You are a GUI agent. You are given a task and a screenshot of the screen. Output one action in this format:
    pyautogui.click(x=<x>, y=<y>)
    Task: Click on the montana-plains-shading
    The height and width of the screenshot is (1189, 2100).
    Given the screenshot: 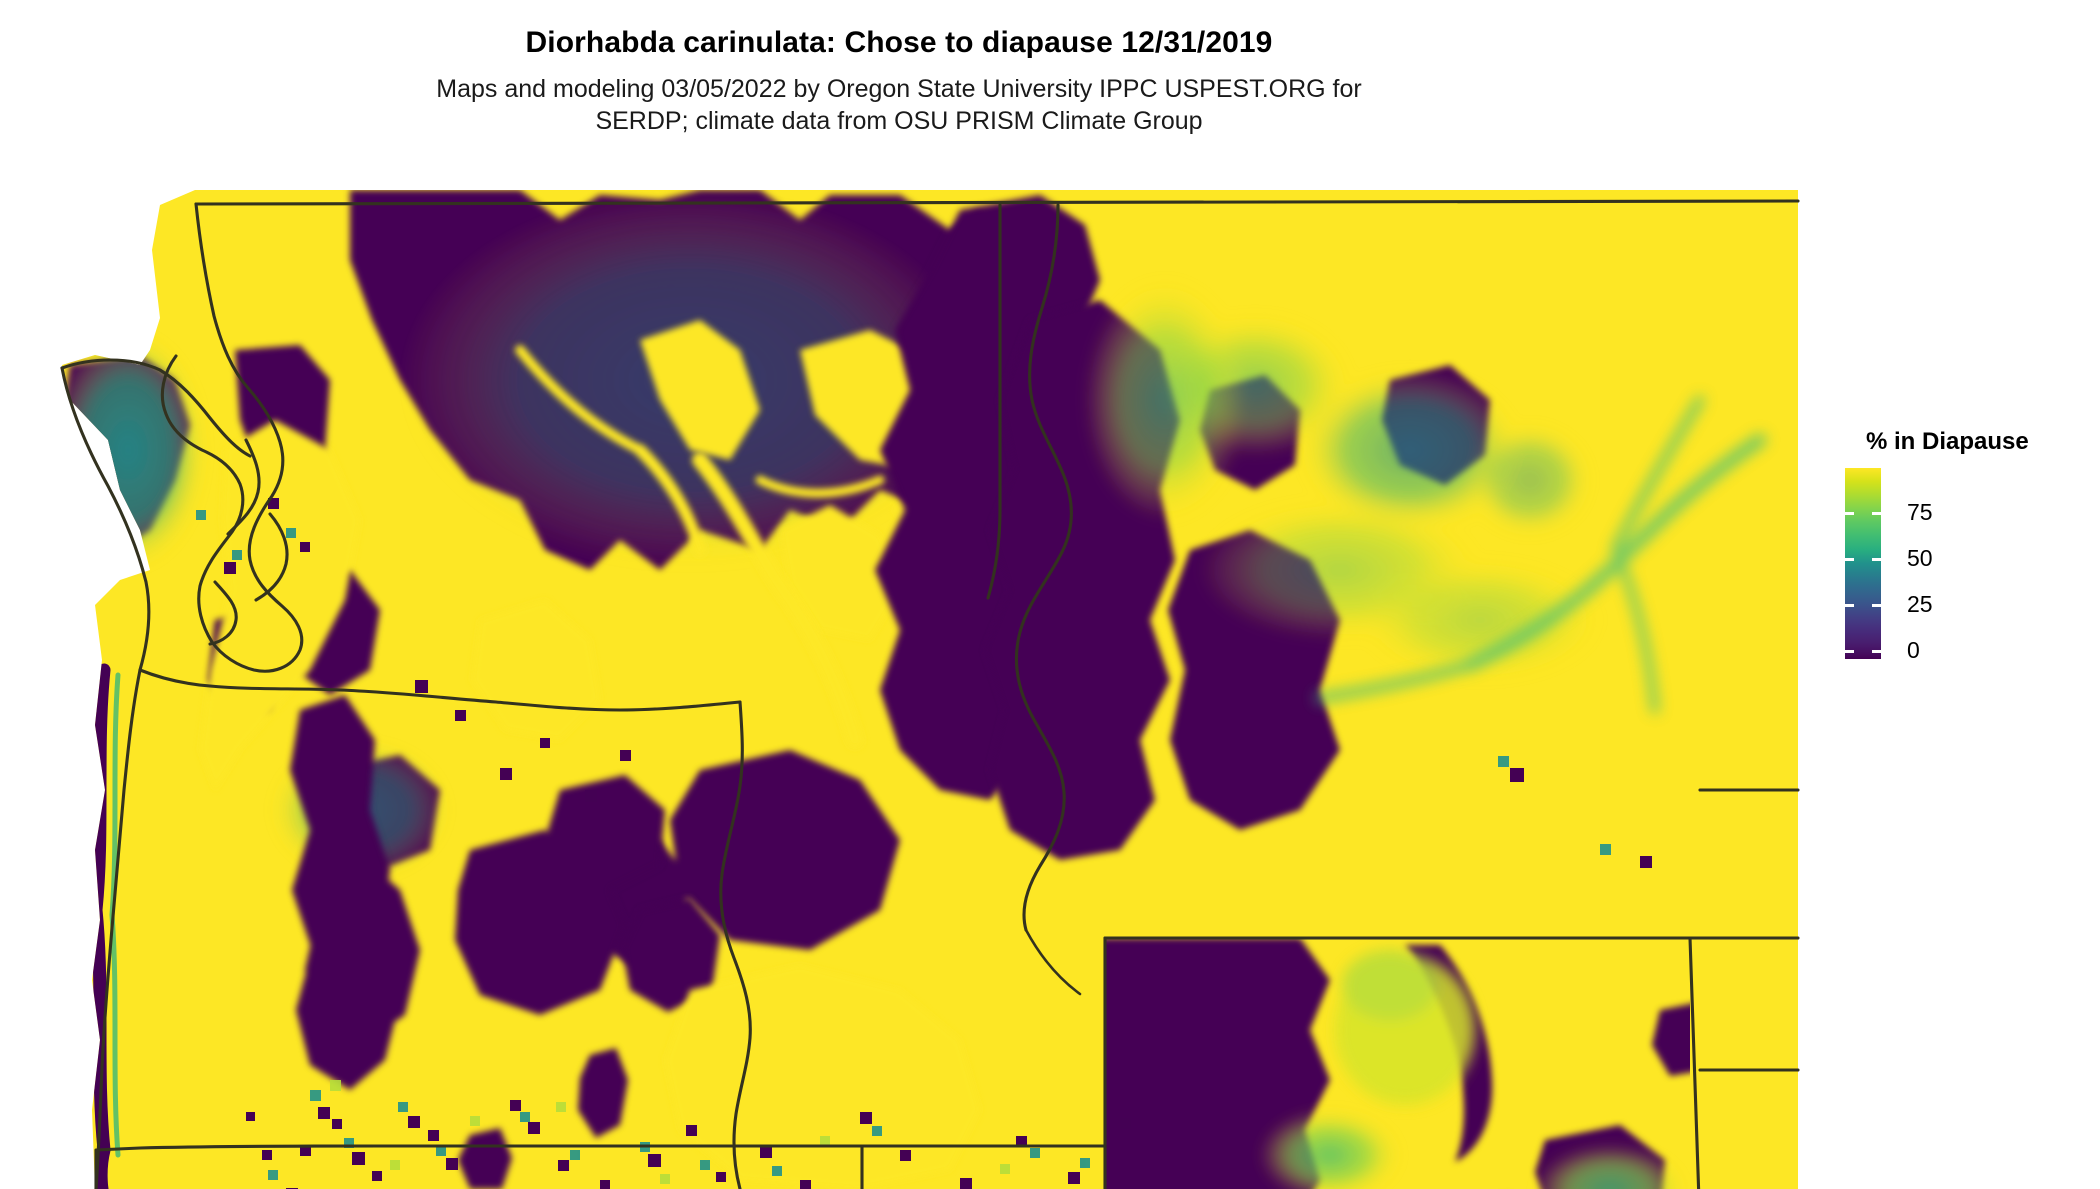 What is the action you would take?
    pyautogui.click(x=1342, y=480)
    